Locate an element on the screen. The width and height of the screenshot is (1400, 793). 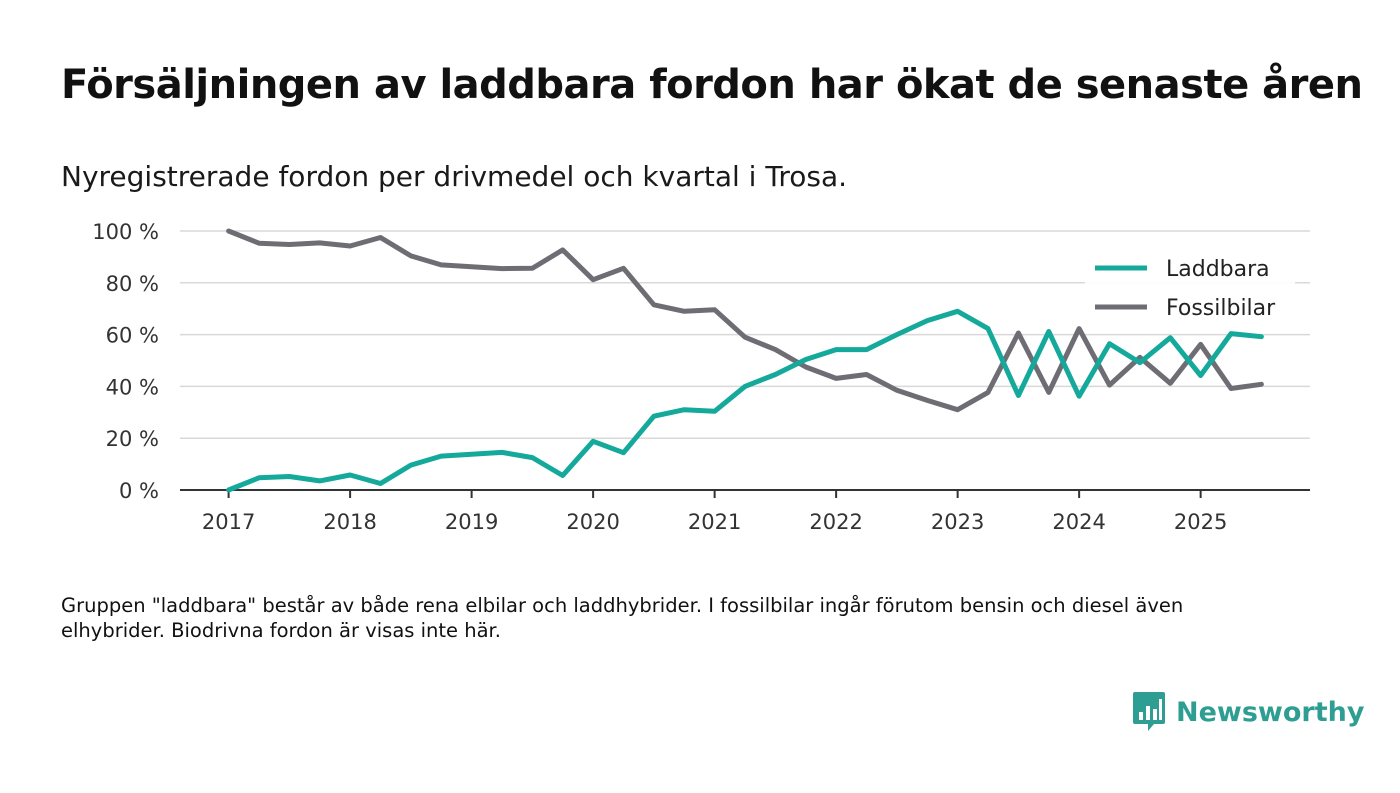
y-tick-label: 100 % is located at coordinates (125, 232).